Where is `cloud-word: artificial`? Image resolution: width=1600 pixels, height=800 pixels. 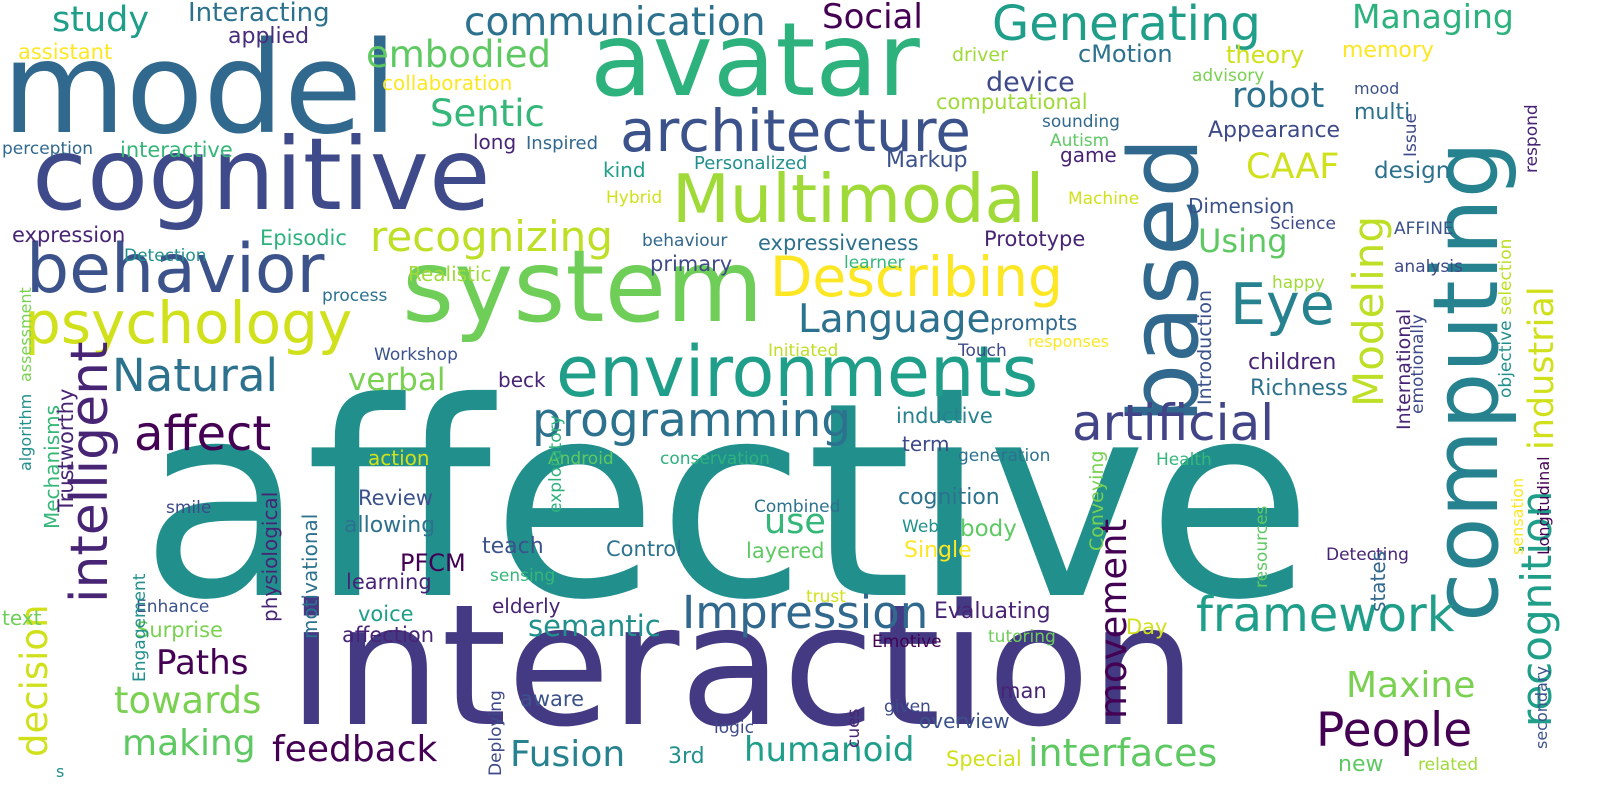
cloud-word: artificial is located at coordinates (1173, 423).